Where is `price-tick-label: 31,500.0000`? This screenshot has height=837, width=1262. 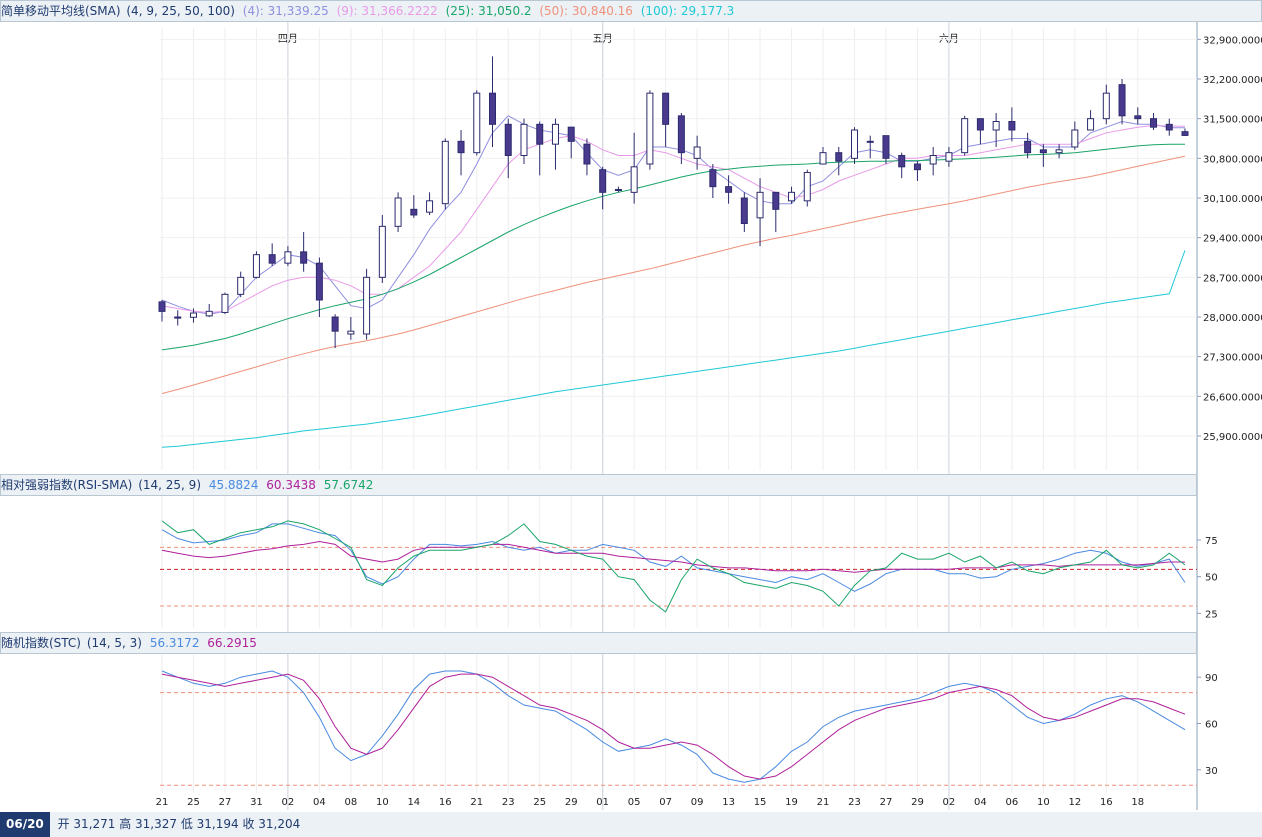
price-tick-label: 31,500.0000 is located at coordinates (1232, 120).